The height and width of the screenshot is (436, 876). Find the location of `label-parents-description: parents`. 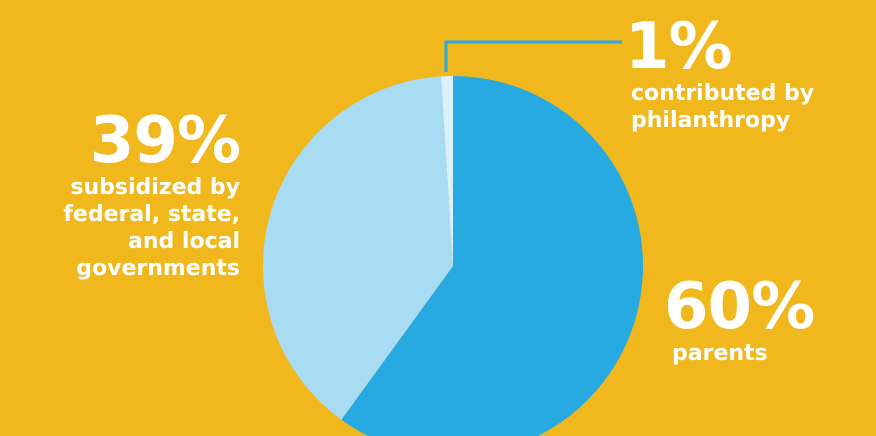

label-parents-description: parents is located at coordinates (720, 353).